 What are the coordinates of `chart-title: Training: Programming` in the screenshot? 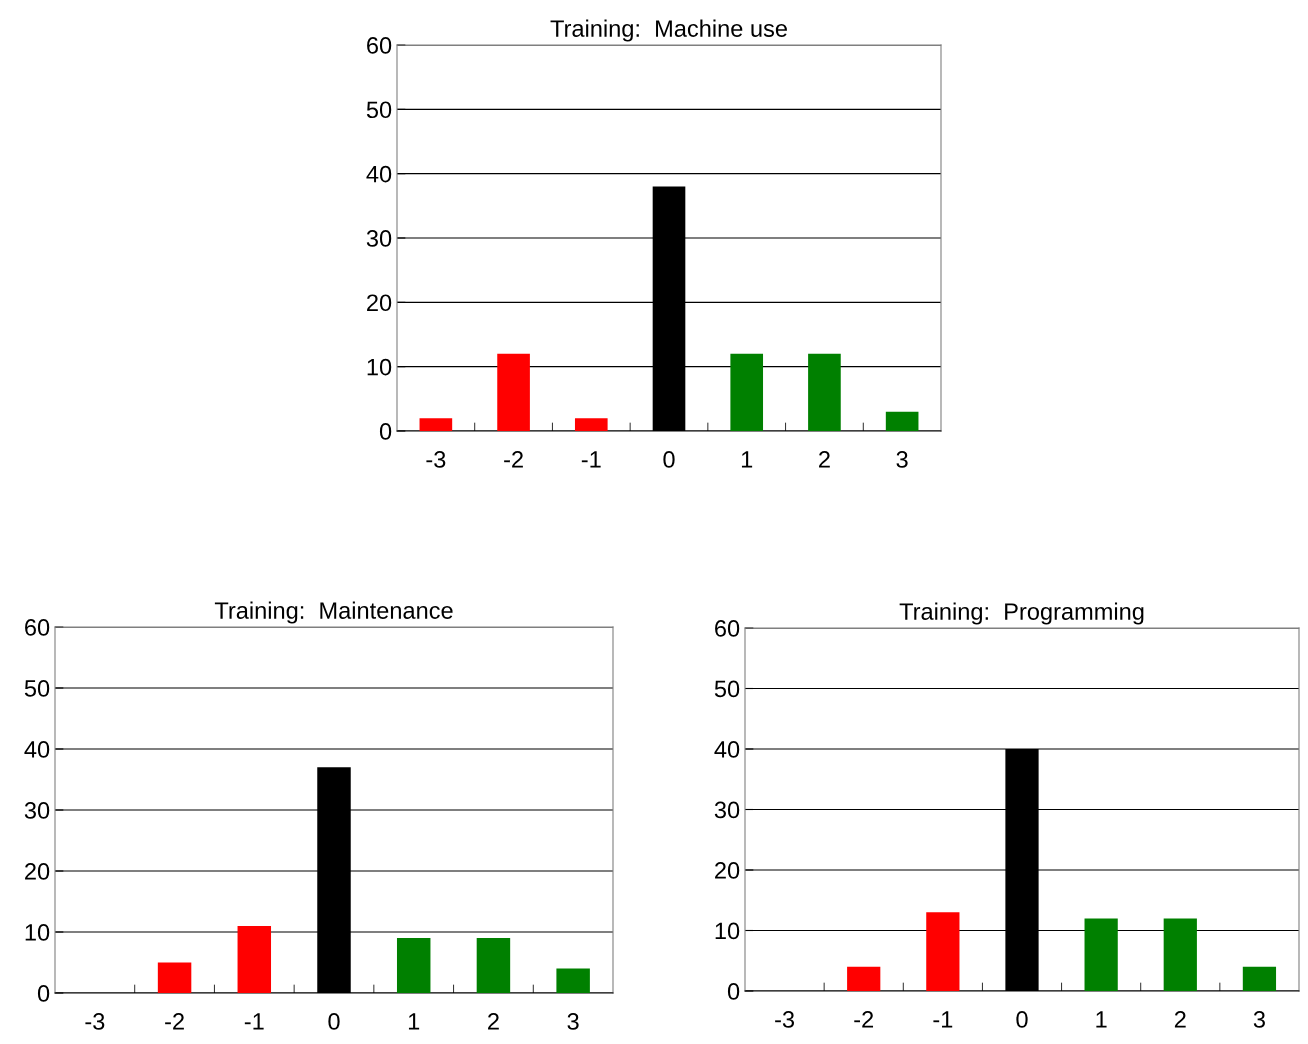 It's located at (1021, 613).